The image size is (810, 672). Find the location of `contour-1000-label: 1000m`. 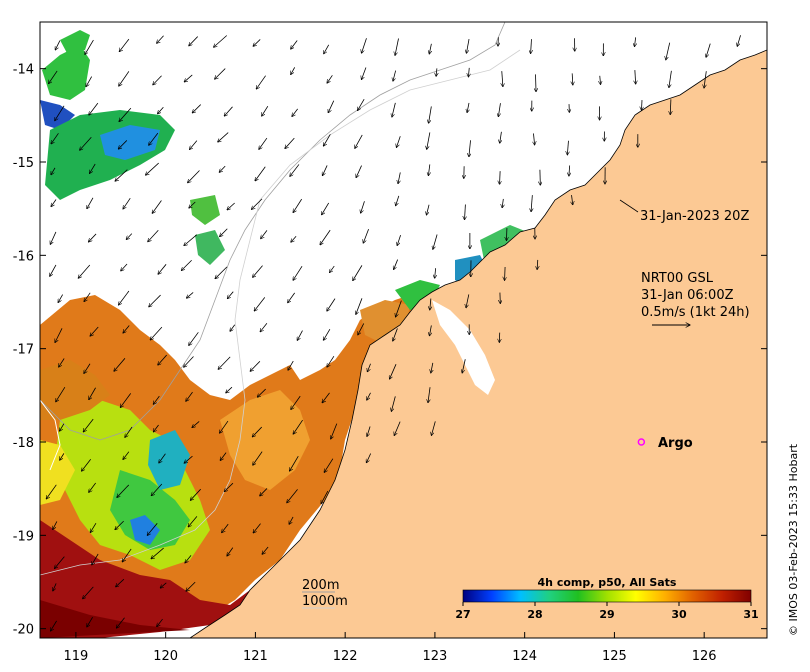

contour-1000-label: 1000m is located at coordinates (325, 601).